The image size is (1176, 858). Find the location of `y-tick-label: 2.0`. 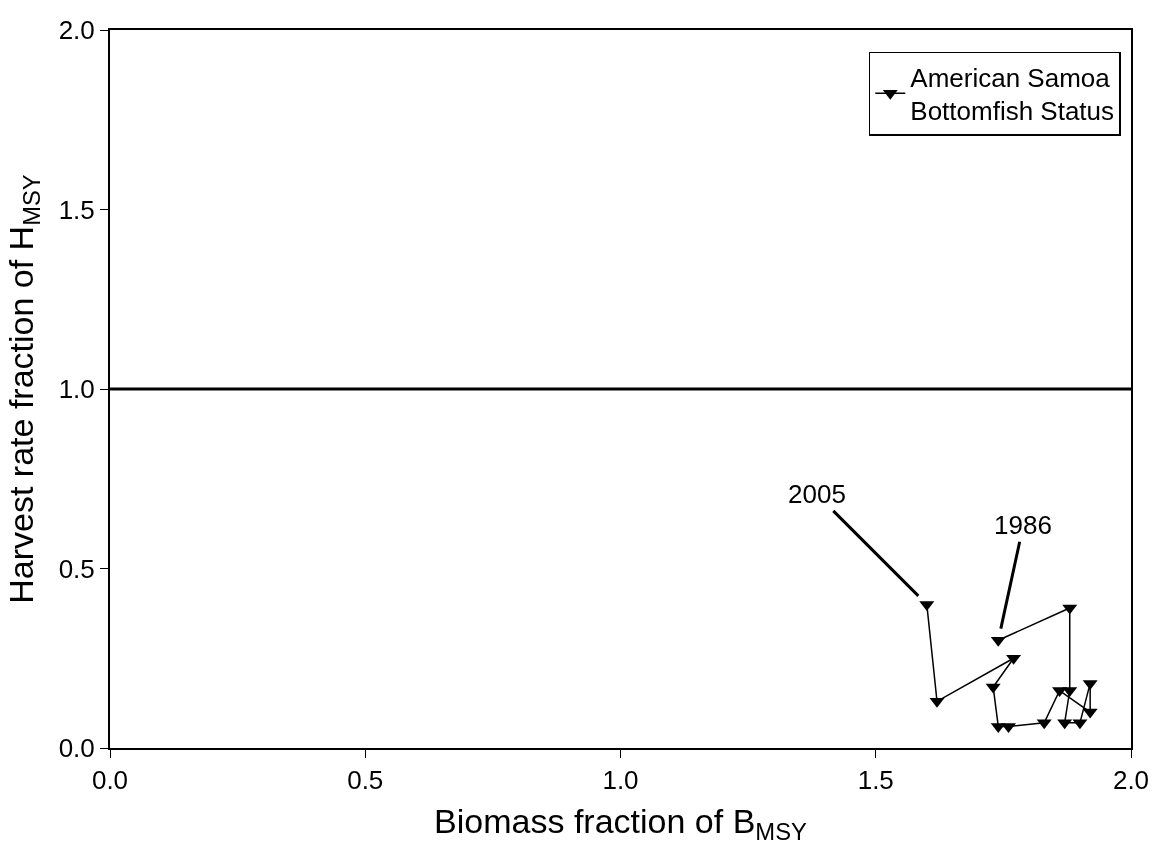

y-tick-label: 2.0 is located at coordinates (76, 30).